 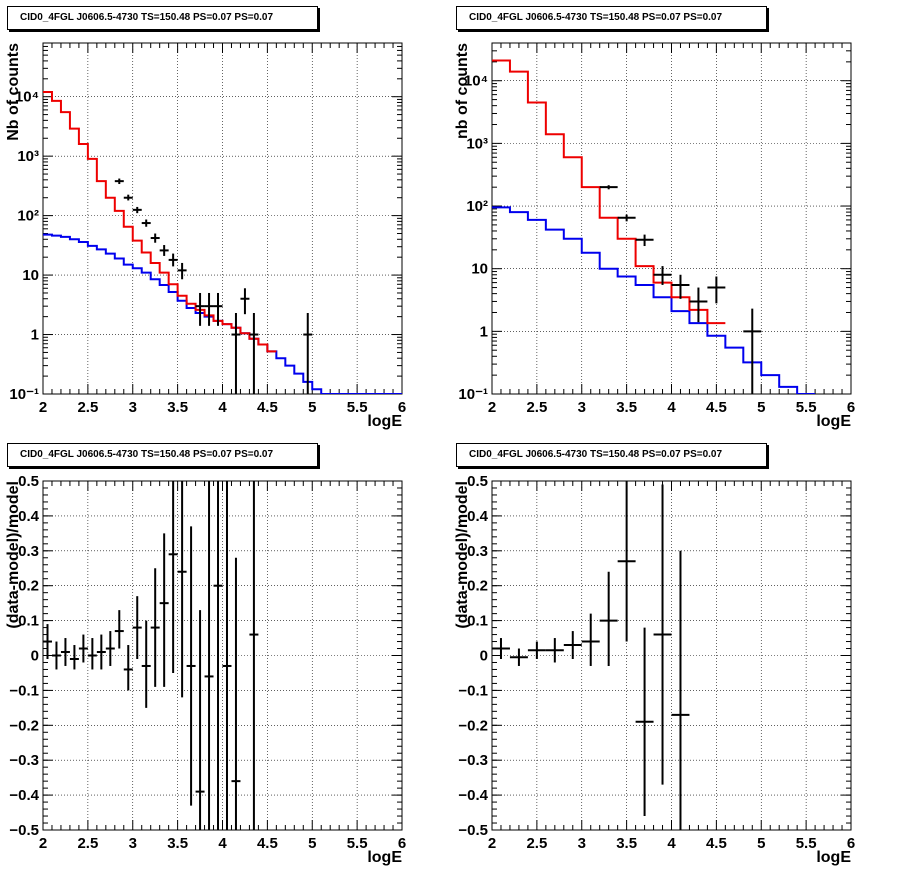 What do you see at coordinates (462, 91) in the screenshot?
I see `y-axis-title: nb of counts` at bounding box center [462, 91].